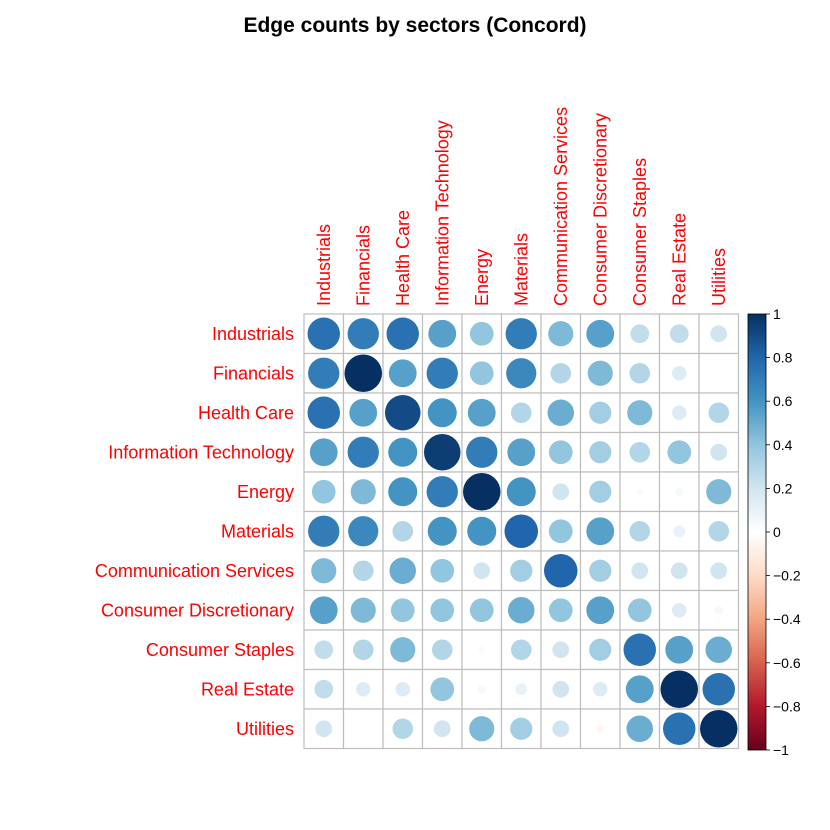 This screenshot has width=830, height=830. What do you see at coordinates (600, 209) in the screenshot?
I see `column-label: Consumer Discretionary` at bounding box center [600, 209].